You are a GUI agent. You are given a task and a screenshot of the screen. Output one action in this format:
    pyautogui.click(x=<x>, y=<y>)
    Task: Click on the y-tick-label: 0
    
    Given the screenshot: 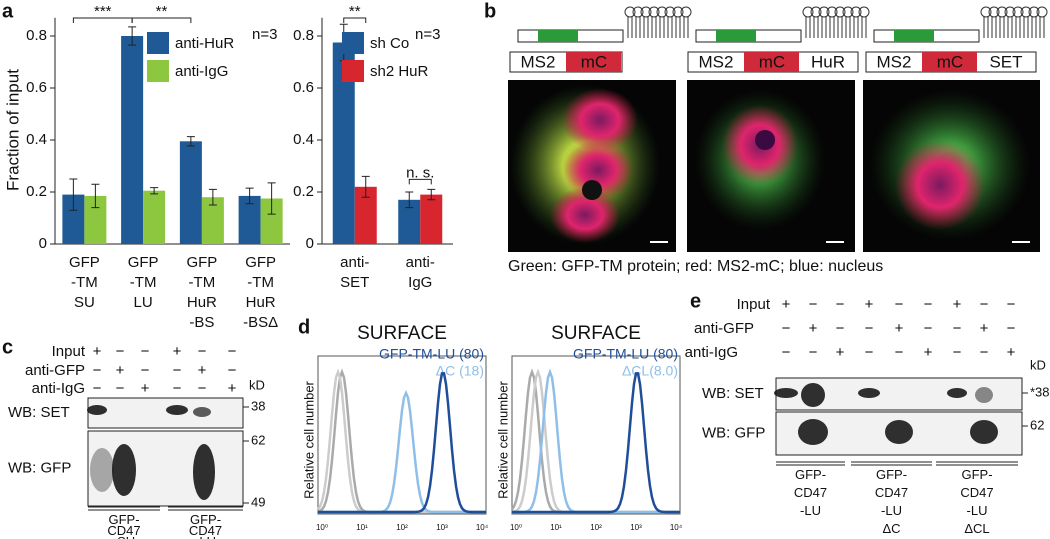 What is the action you would take?
    pyautogui.click(x=43, y=243)
    